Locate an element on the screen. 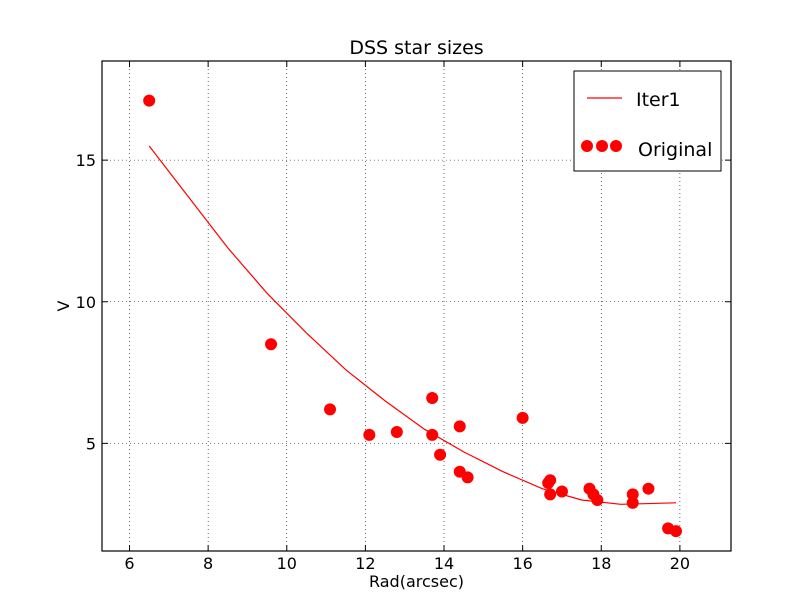  legend-label-original: Original is located at coordinates (675, 150).